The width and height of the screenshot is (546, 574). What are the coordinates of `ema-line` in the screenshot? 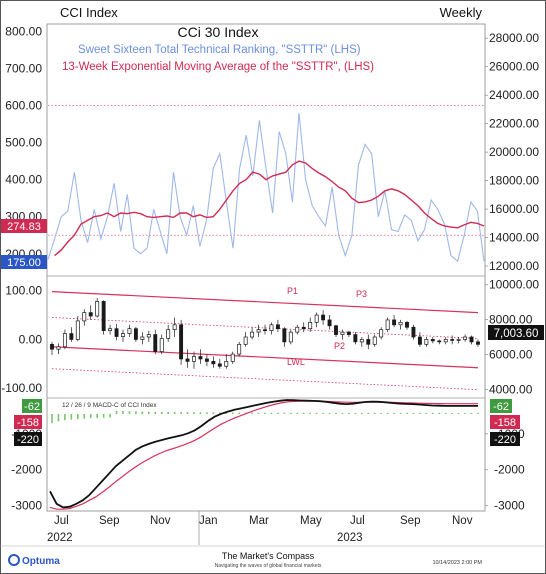 It's located at (269, 208).